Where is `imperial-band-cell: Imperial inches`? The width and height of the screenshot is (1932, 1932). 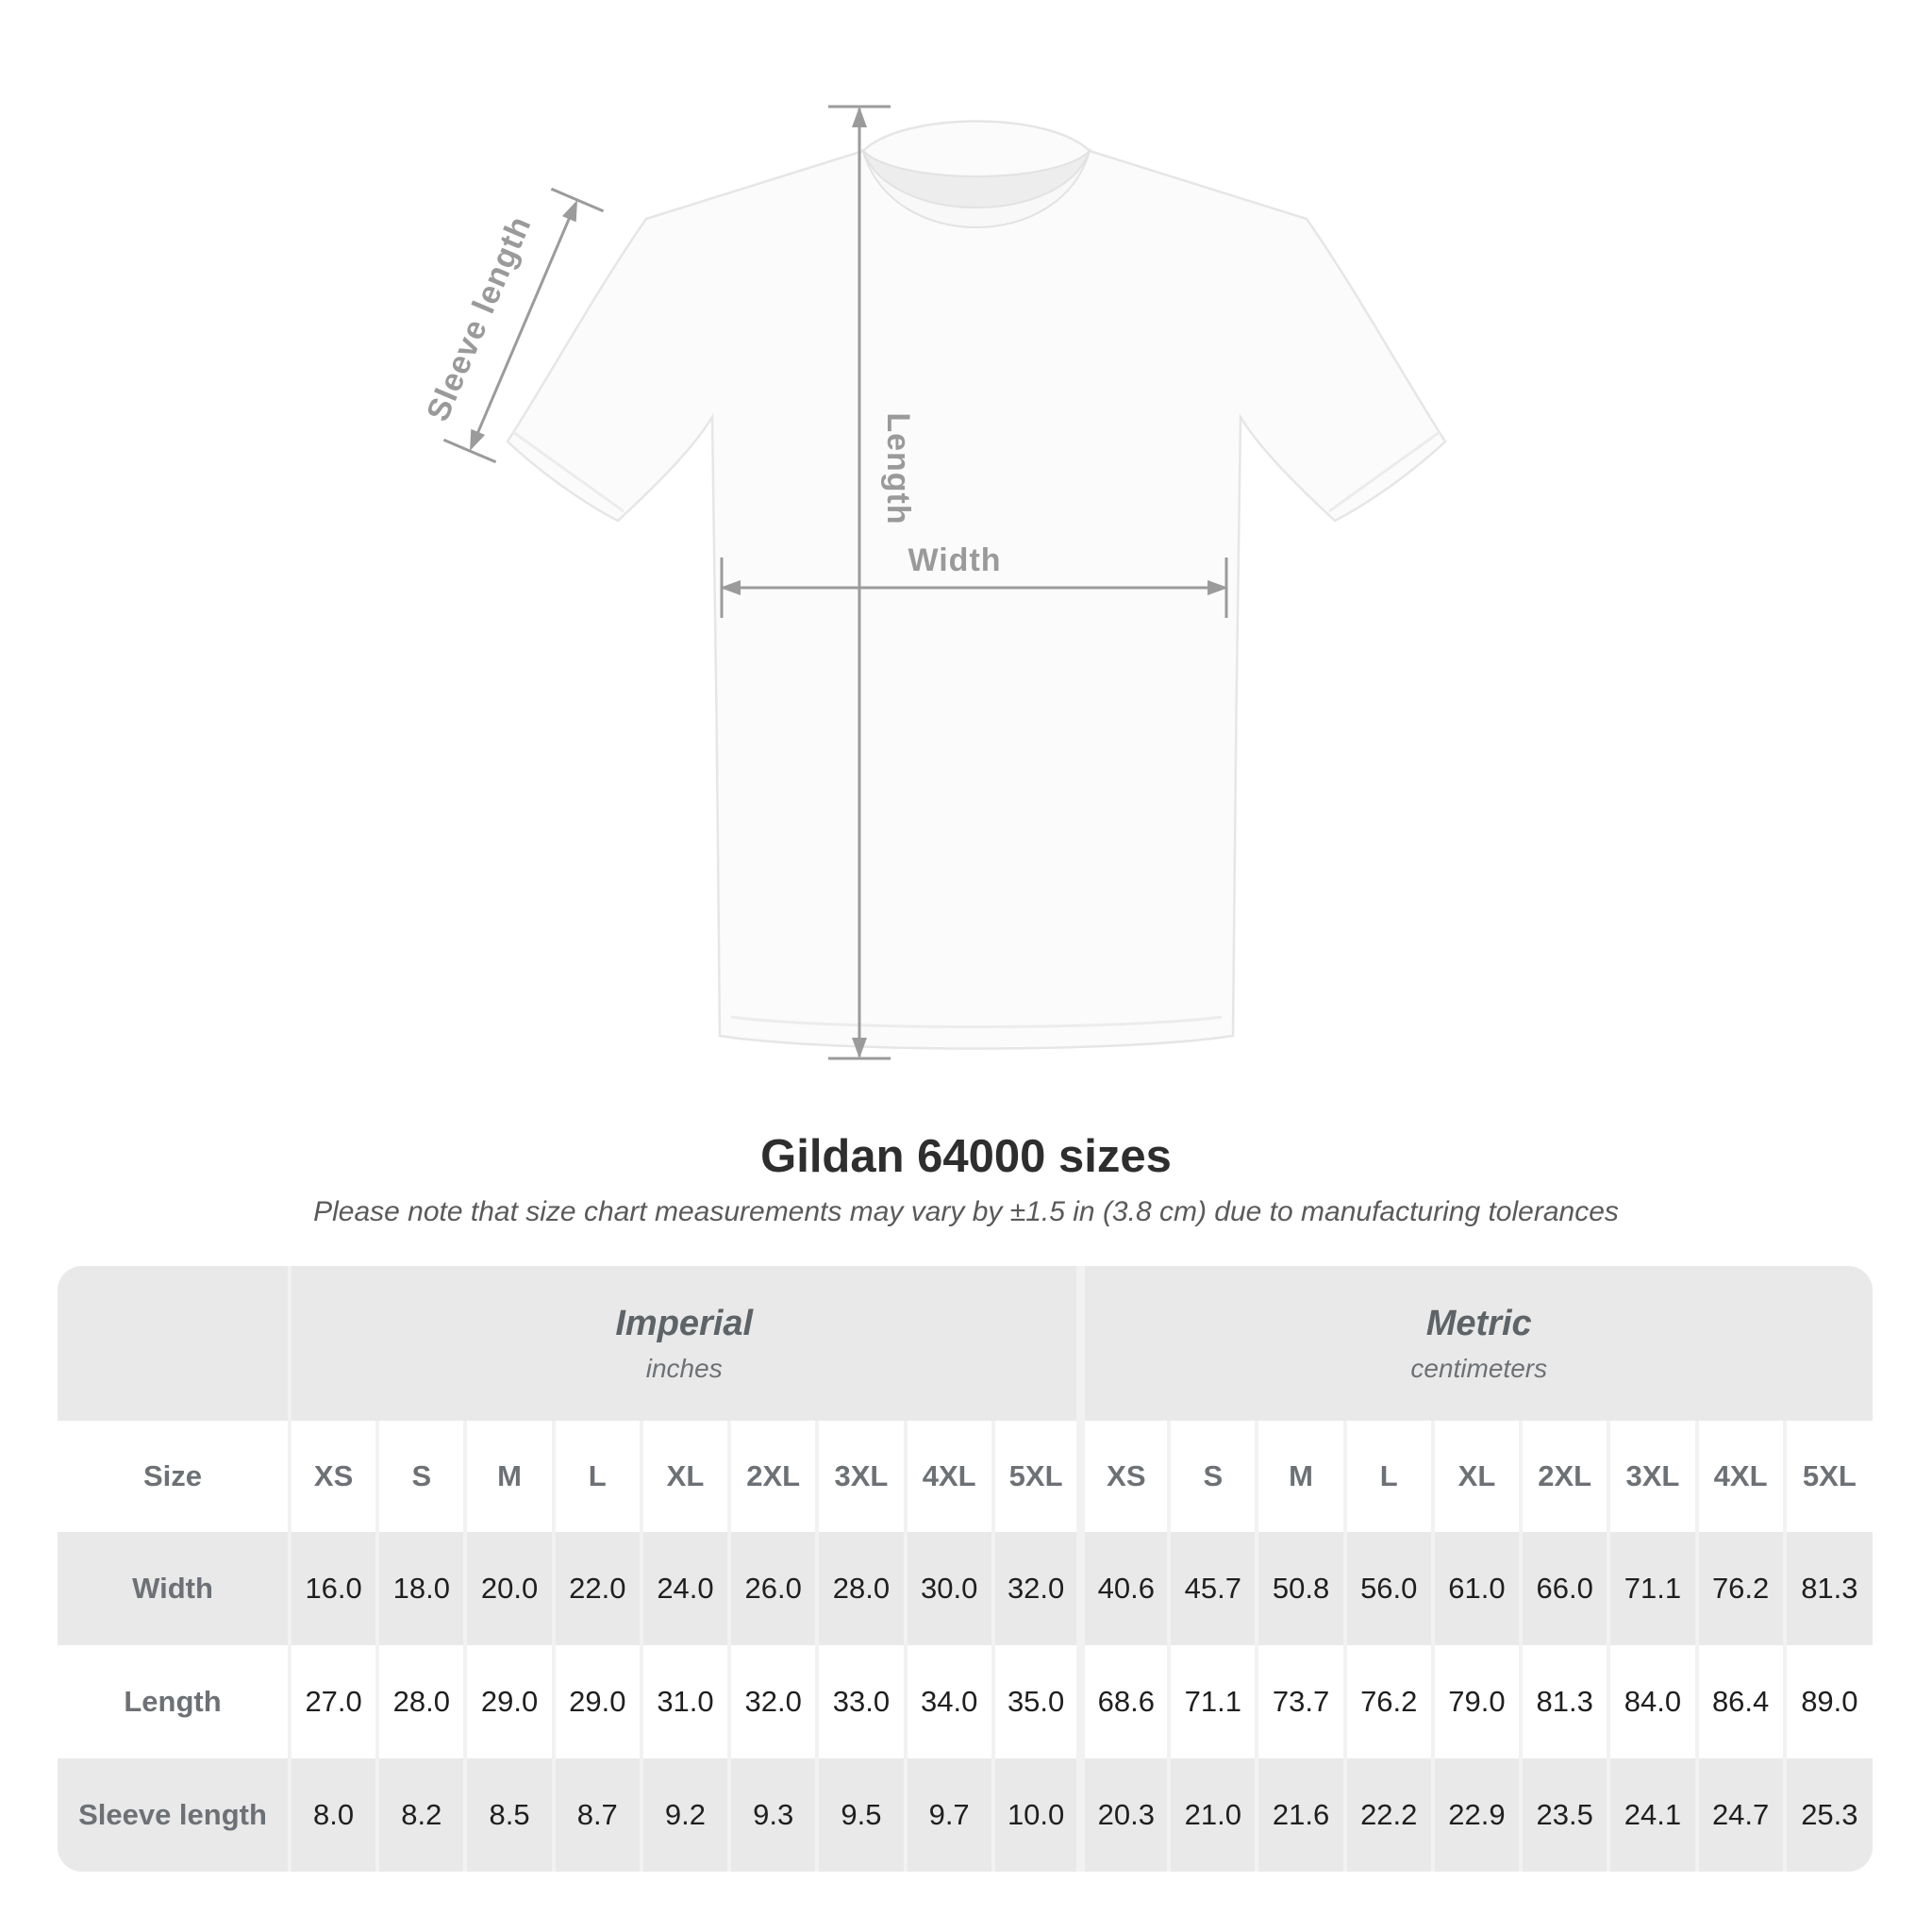
imperial-band-cell: Imperial inches is located at coordinates (685, 1343).